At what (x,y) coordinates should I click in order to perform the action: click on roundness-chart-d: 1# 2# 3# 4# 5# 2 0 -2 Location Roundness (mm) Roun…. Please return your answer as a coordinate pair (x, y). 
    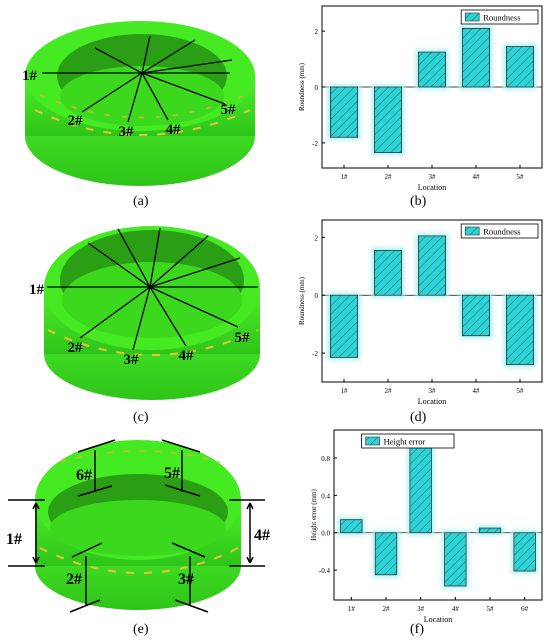
    Looking at the image, I should click on (420, 312).